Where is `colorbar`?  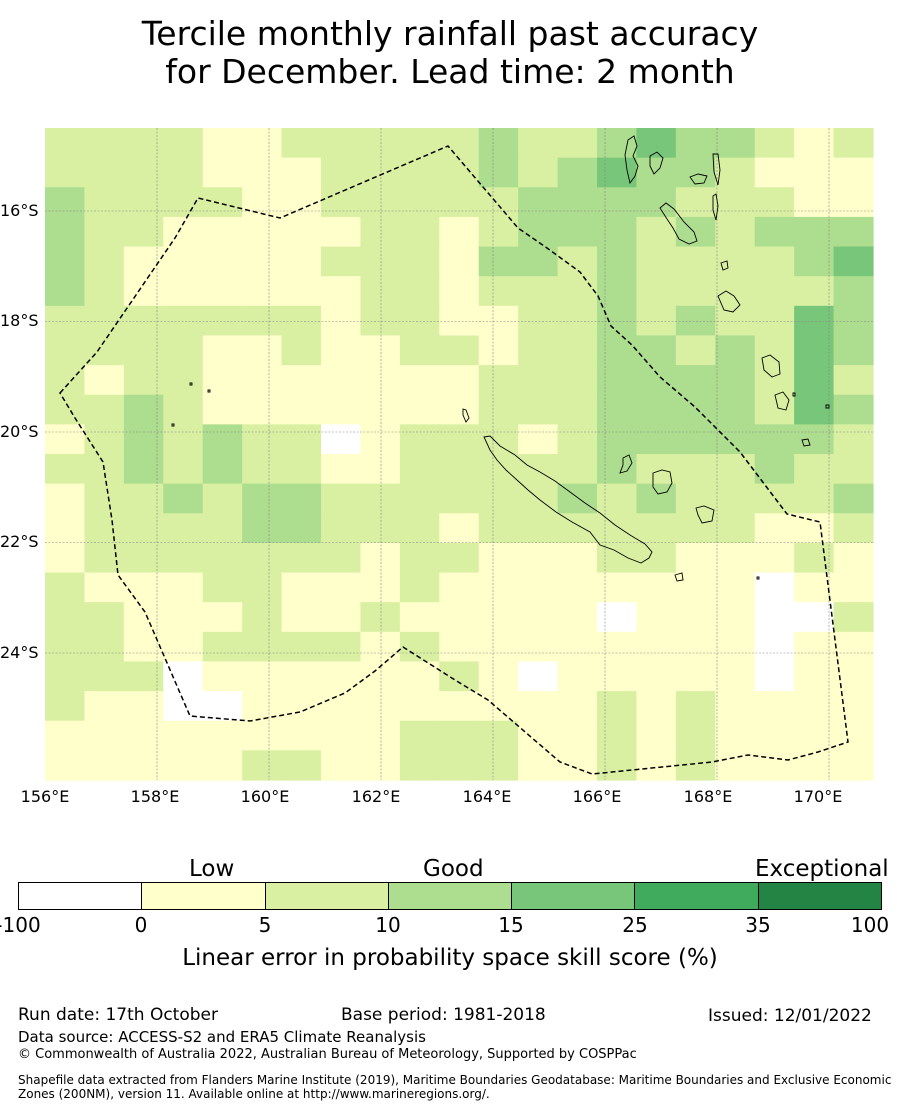 colorbar is located at coordinates (450, 896).